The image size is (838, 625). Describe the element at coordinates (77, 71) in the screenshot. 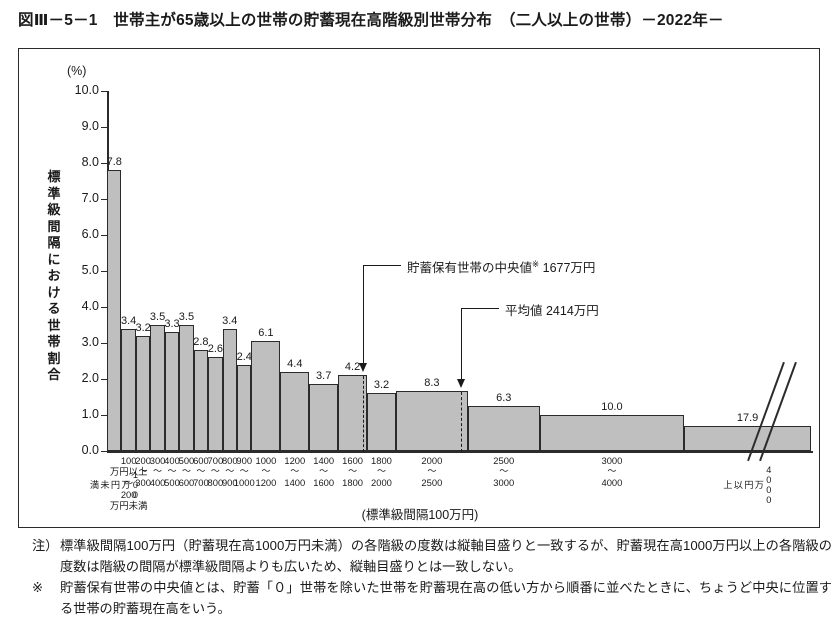

I see `y-axis-unit: (%)` at that location.